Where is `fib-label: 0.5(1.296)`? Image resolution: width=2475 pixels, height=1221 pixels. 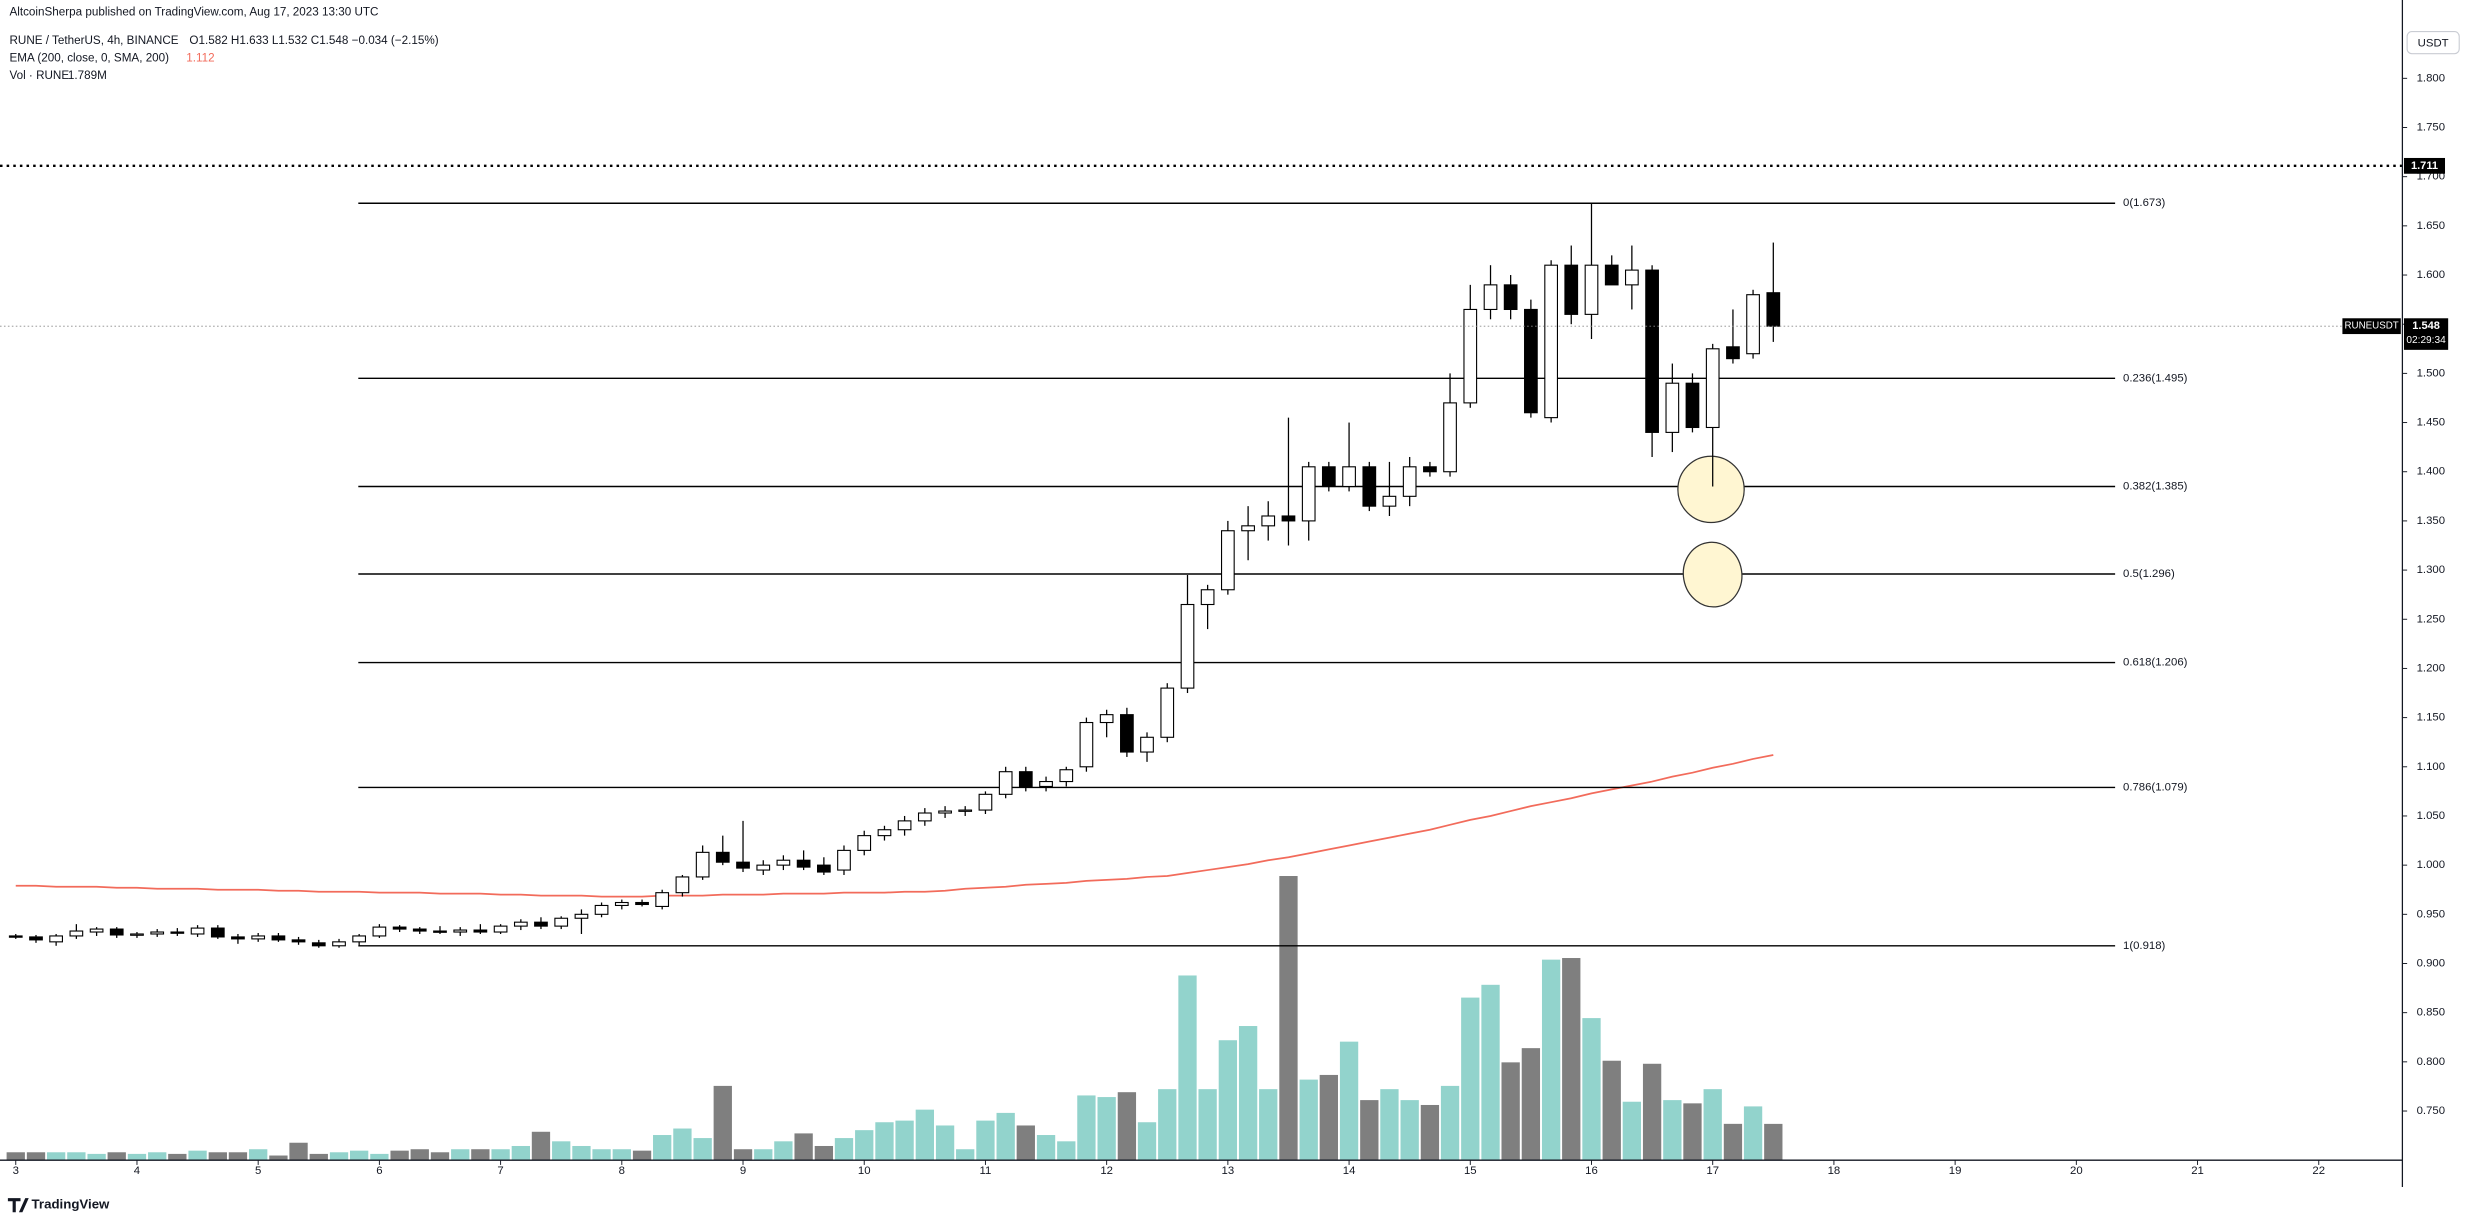
fib-label: 0.5(1.296) is located at coordinates (2149, 574).